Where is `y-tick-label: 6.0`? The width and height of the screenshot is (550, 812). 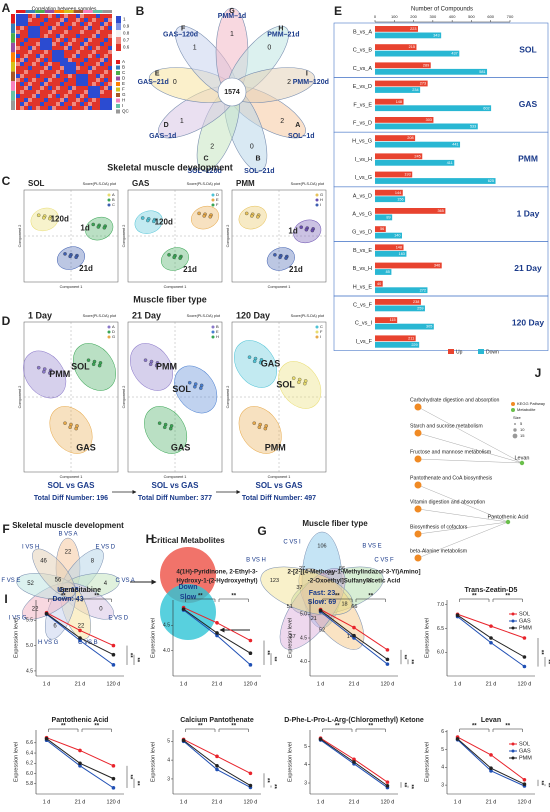
y-tick-label: 6.0 is located at coordinates (440, 653).